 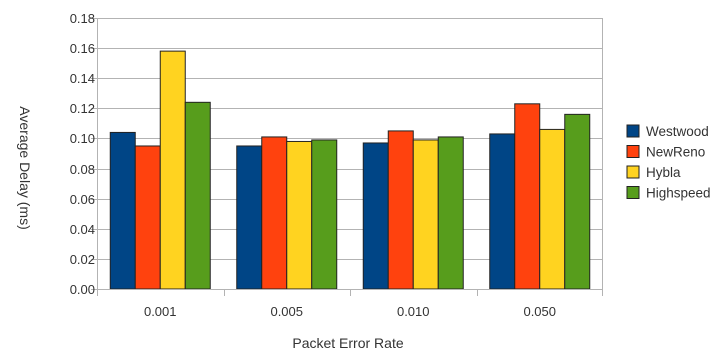 I want to click on bar-westwood-0.001, so click(x=122, y=210).